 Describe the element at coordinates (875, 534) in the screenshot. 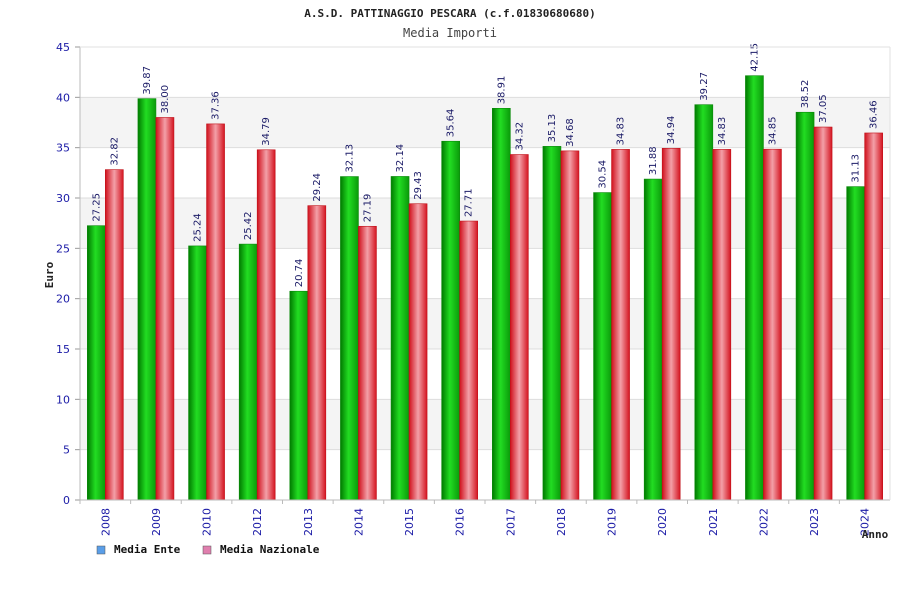

I see `x-axis-label: Anno` at that location.